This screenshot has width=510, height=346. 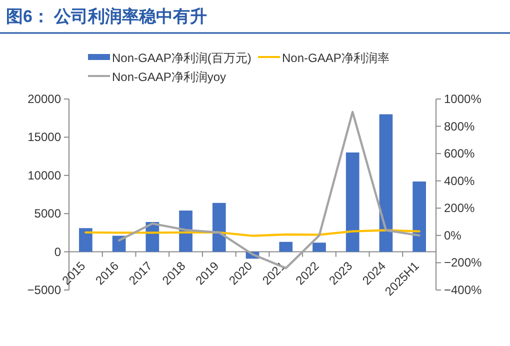 What do you see at coordinates (58, 251) in the screenshot?
I see `y-tick-label: 0` at bounding box center [58, 251].